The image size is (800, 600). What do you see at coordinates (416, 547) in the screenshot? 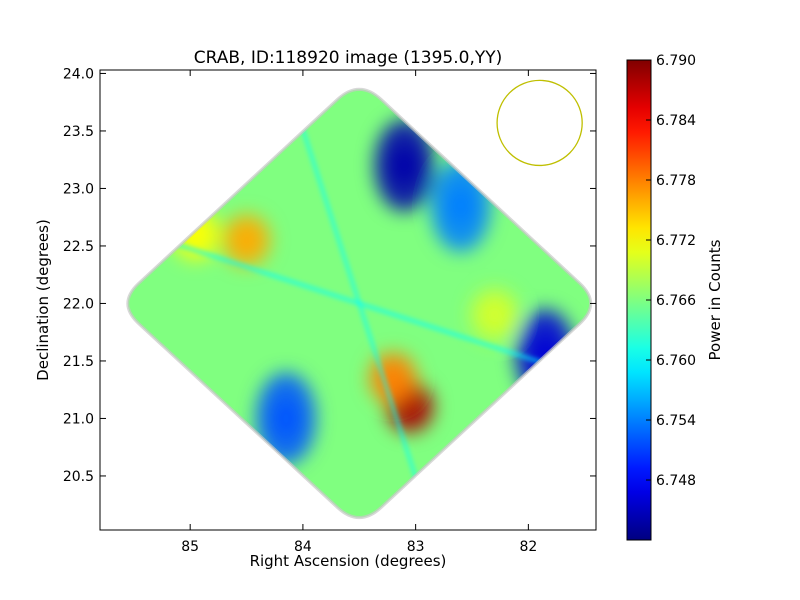
I see `x-tick-label: 83` at bounding box center [416, 547].